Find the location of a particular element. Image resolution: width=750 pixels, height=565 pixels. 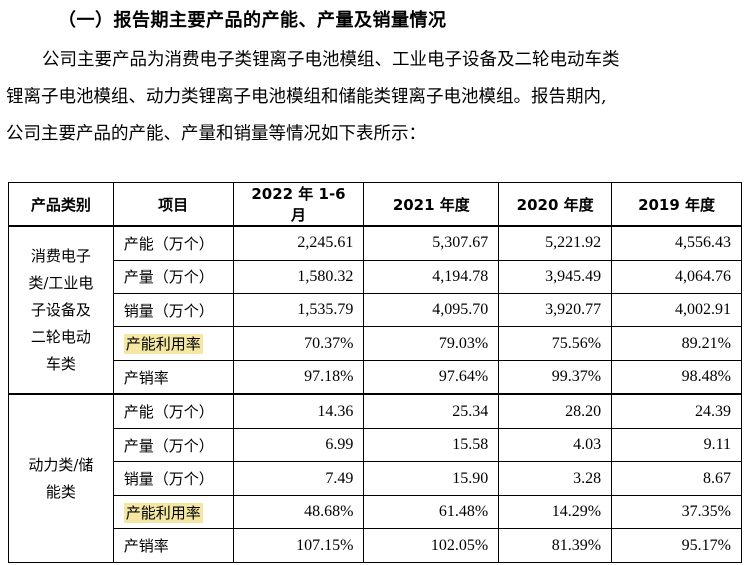

value-cell: 25.34 is located at coordinates (431, 411).